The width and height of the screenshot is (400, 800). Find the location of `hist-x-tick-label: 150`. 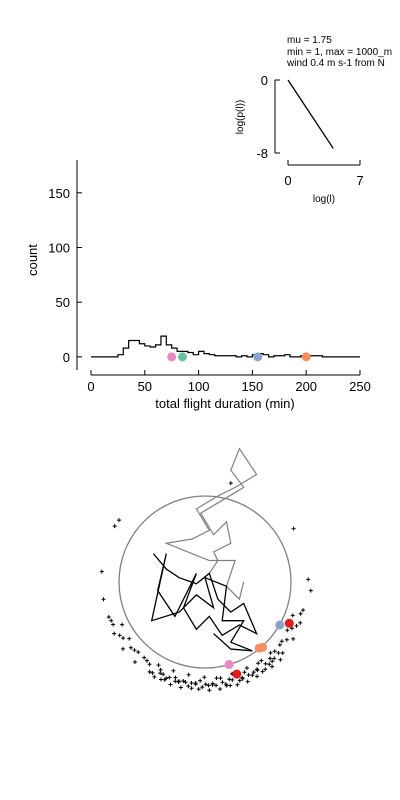

hist-x-tick-label: 150 is located at coordinates (253, 386).